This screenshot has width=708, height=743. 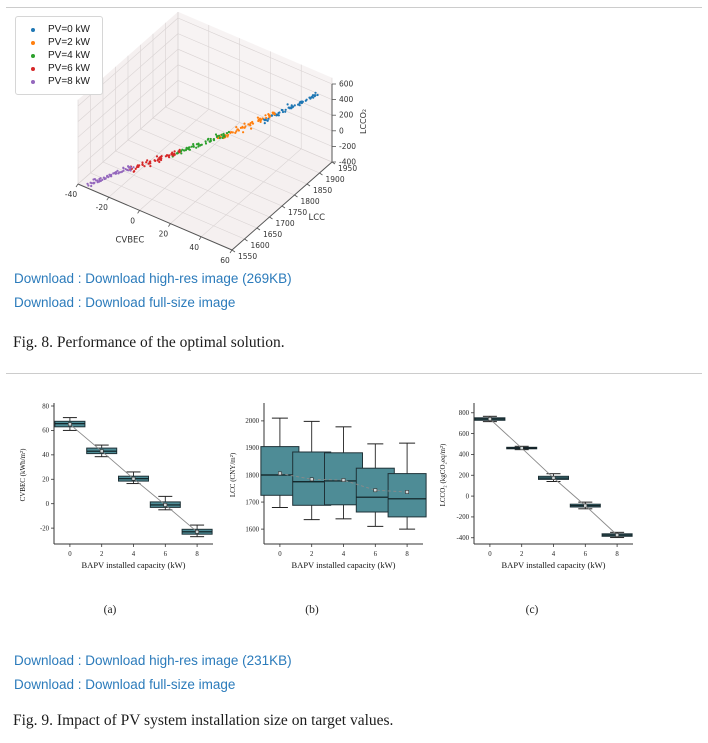 What do you see at coordinates (69, 55) in the screenshot?
I see `legend-label: PV=4 kW` at bounding box center [69, 55].